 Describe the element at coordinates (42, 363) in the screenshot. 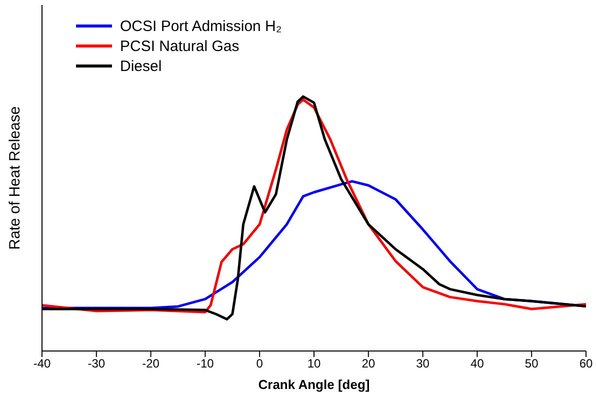

I see `x-tick-label: -40` at that location.